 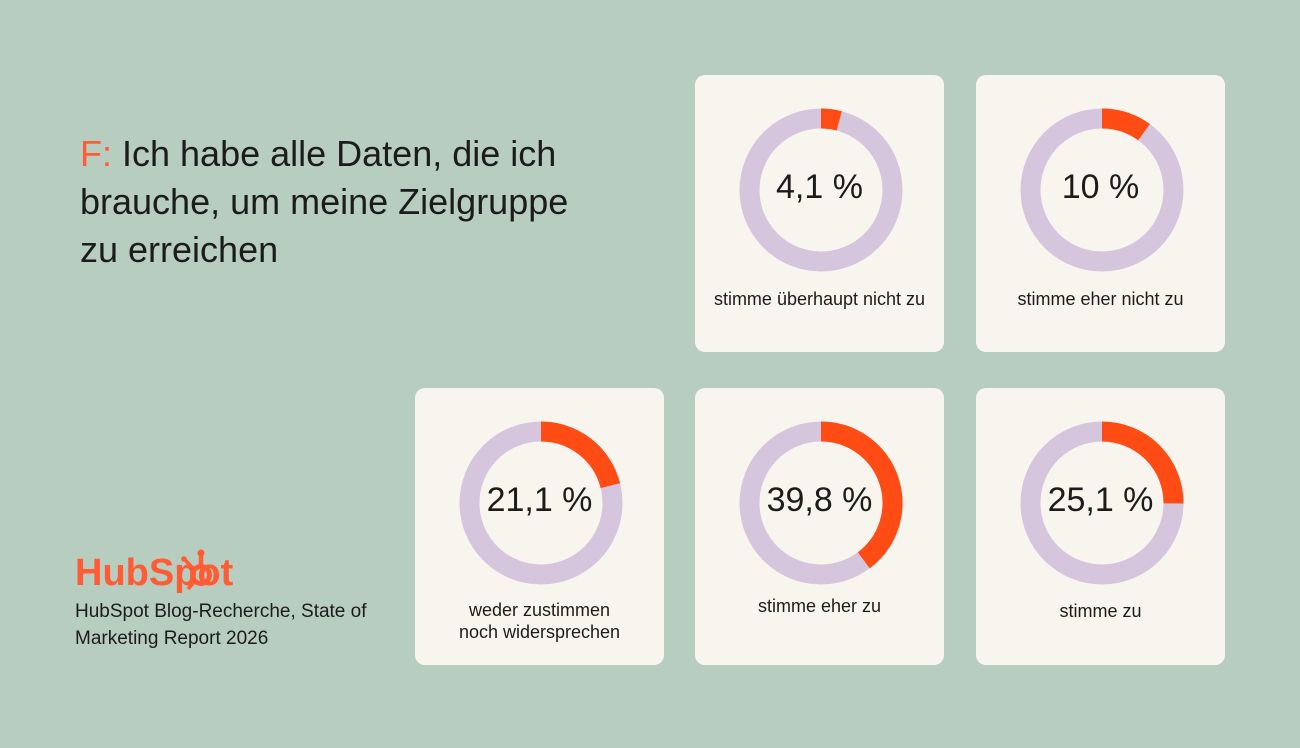 What do you see at coordinates (539, 621) in the screenshot?
I see `category-label-3: weder zustimmen noch widersprechen` at bounding box center [539, 621].